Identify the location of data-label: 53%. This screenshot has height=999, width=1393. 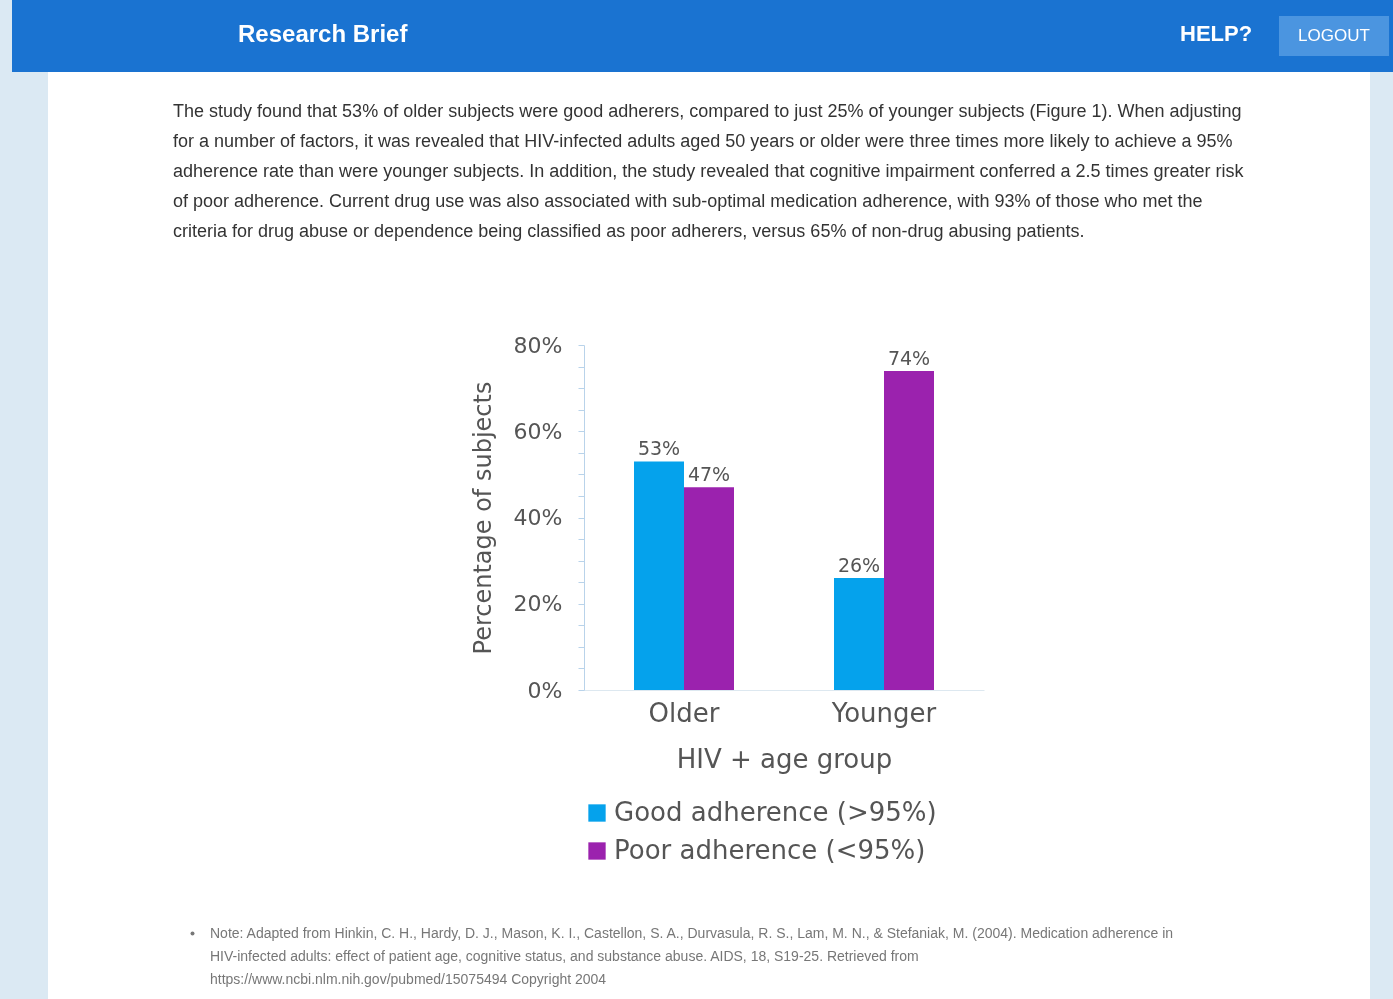
(659, 448).